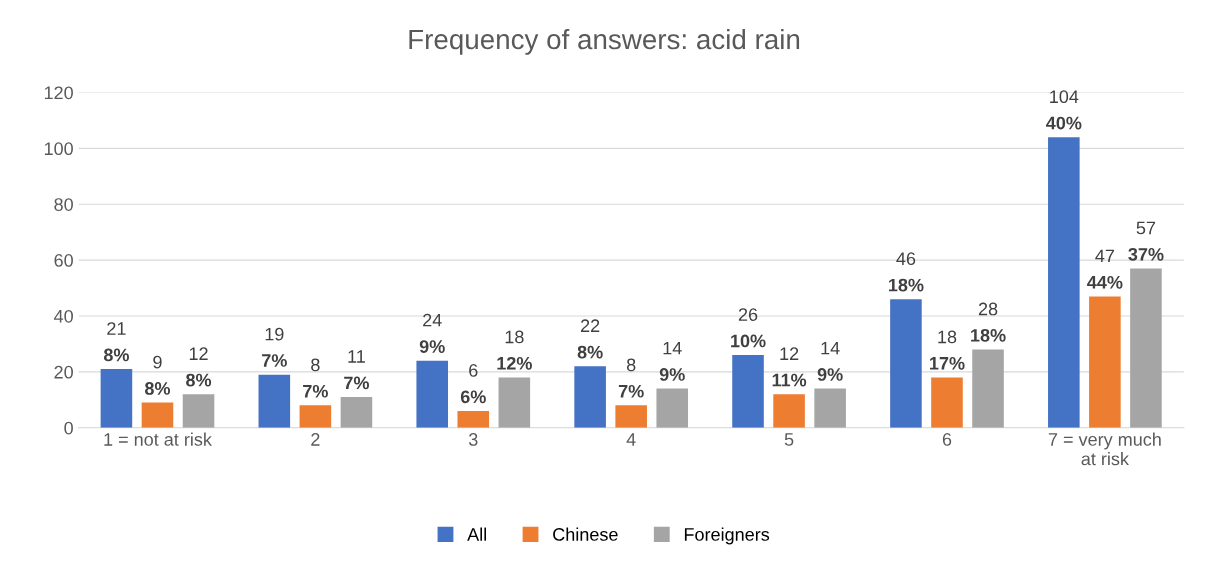  What do you see at coordinates (906, 272) in the screenshot?
I see `data-label: 46 18%` at bounding box center [906, 272].